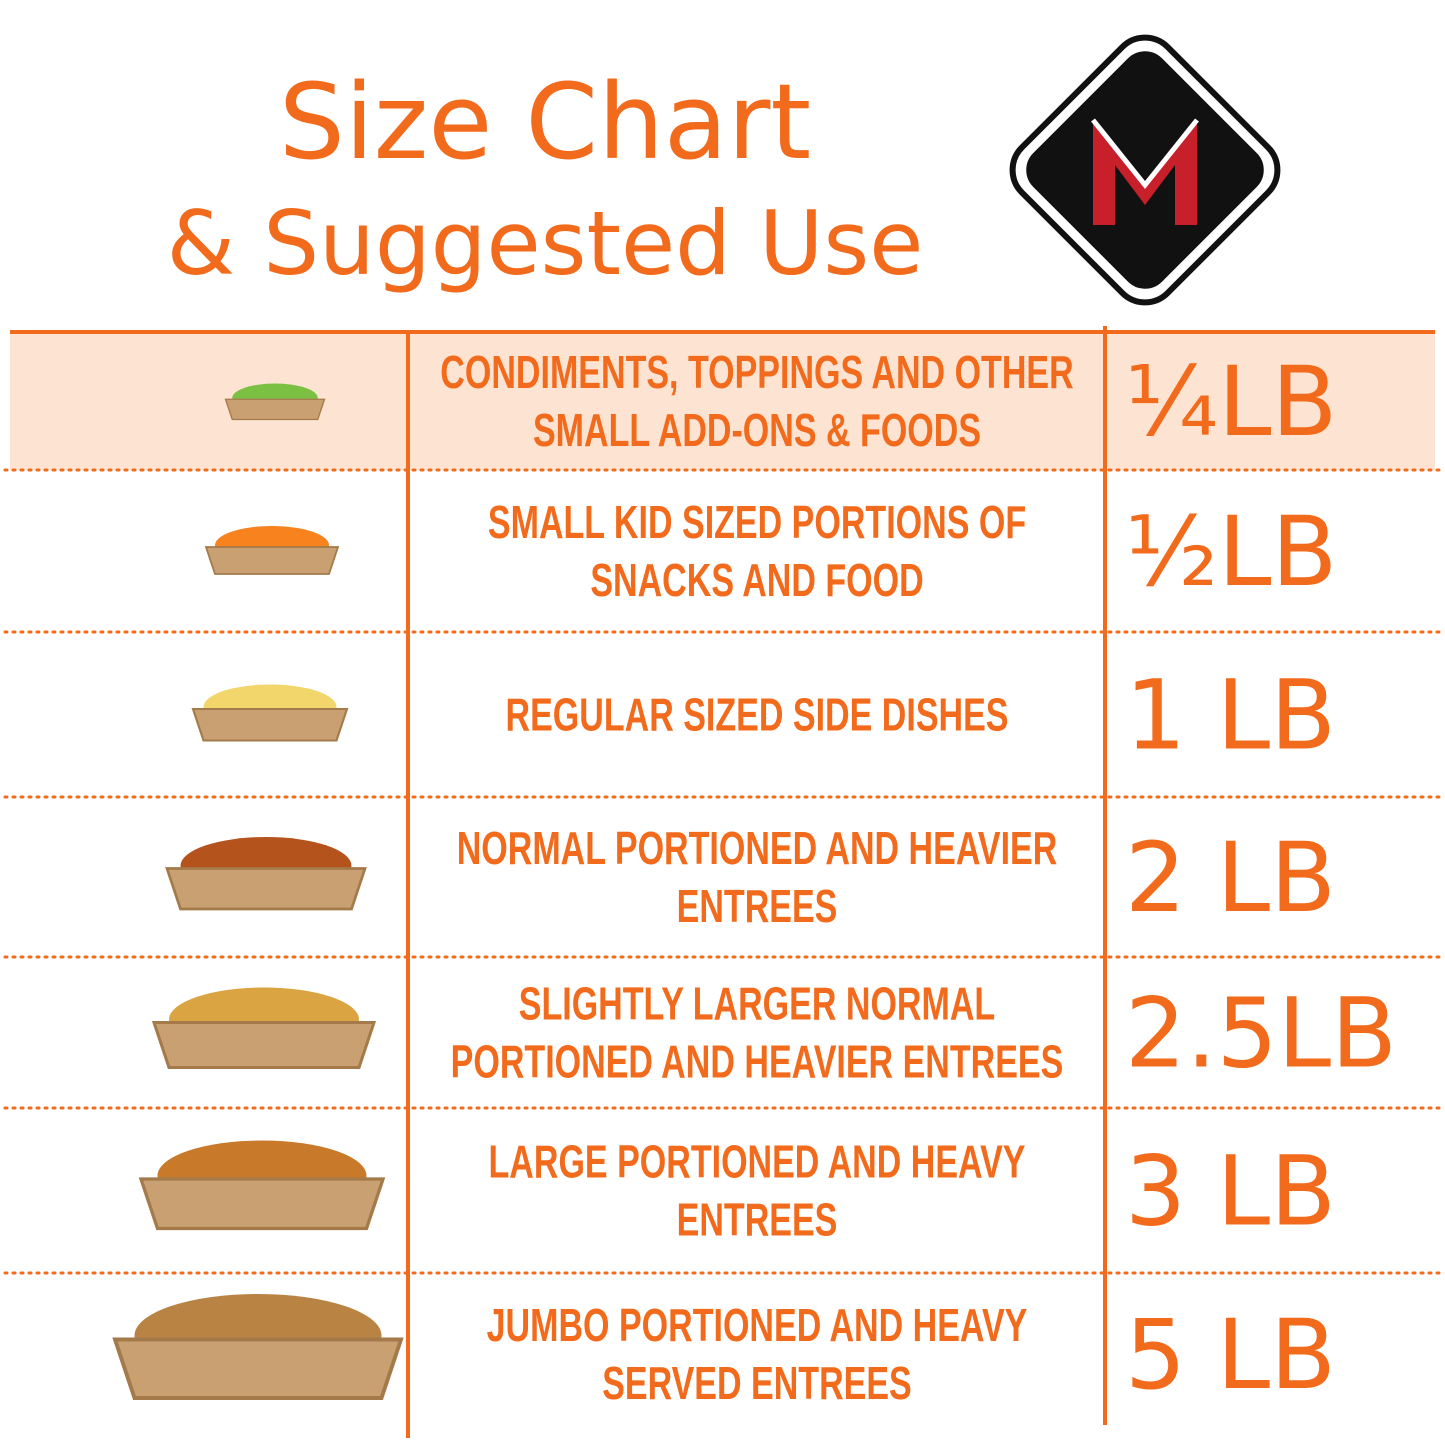 The width and height of the screenshot is (1445, 1442). Describe the element at coordinates (1145, 170) in the screenshot. I see `logo` at that location.